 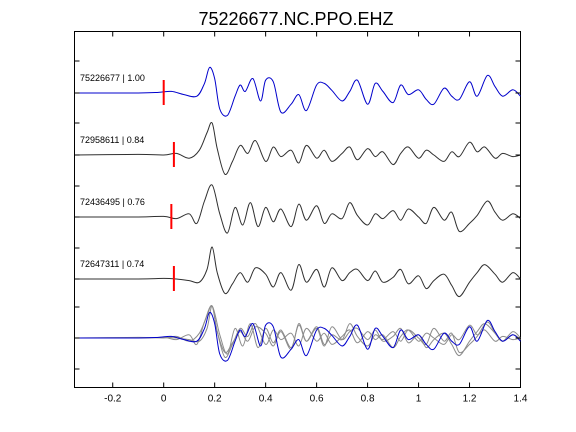 I want to click on trace-label-2: 72958611 | 0.84, so click(x=112, y=140).